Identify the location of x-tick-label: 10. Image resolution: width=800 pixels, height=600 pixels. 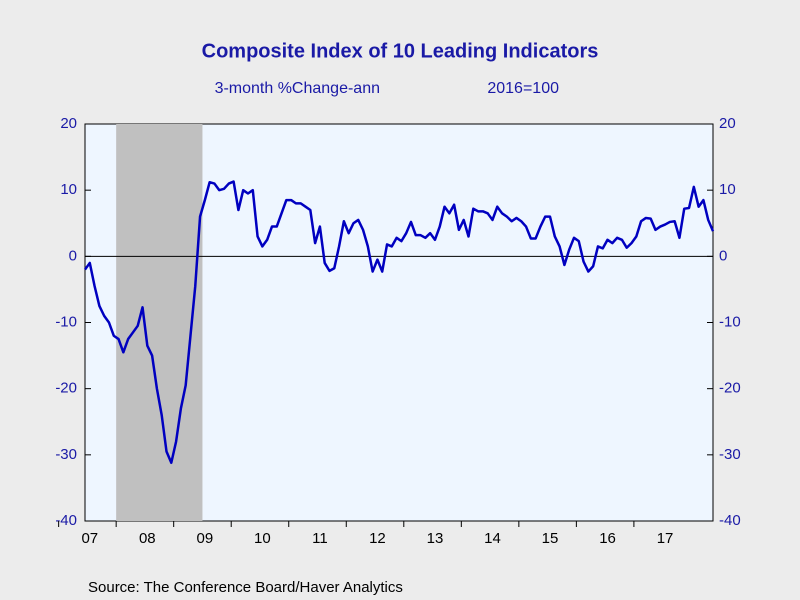
(262, 538).